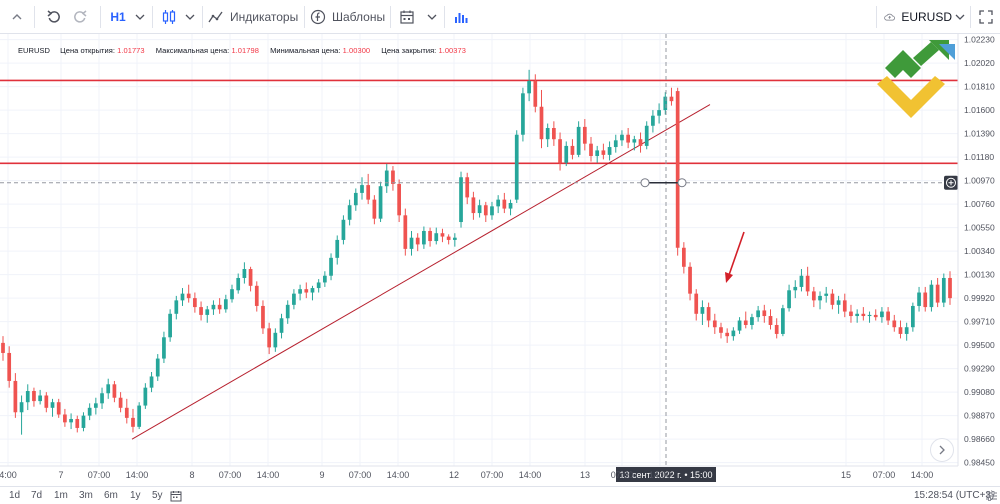 Image resolution: width=1000 pixels, height=504 pixels. I want to click on range-3m: 3m, so click(86, 495).